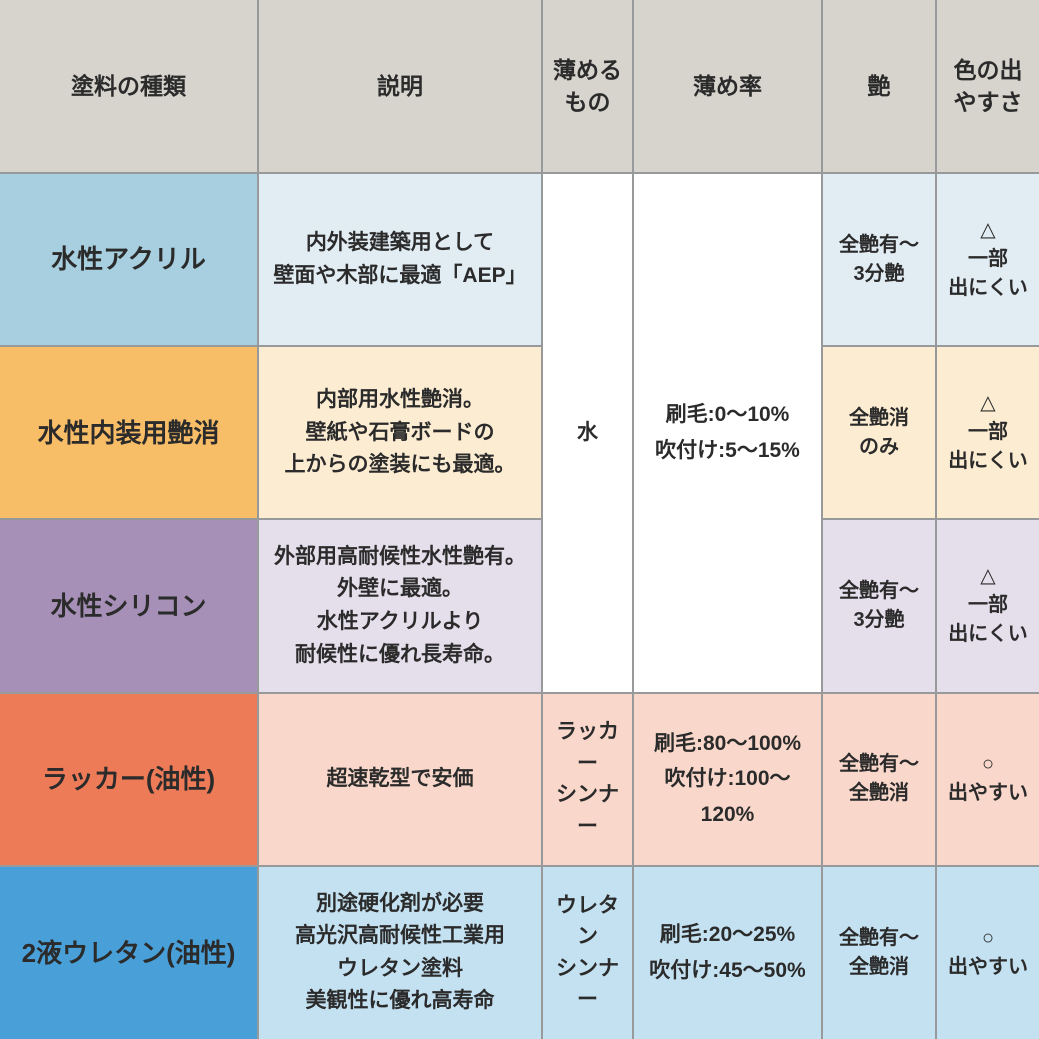  Describe the element at coordinates (727, 951) in the screenshot. I see `cell-dilution: 刷毛:20〜25% 吹付け:45〜50%` at that location.